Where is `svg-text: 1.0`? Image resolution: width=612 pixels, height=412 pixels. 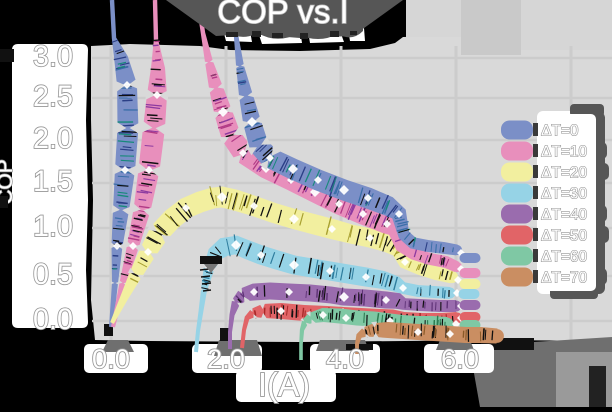
svg-text: 1.0 is located at coordinates (53, 226).